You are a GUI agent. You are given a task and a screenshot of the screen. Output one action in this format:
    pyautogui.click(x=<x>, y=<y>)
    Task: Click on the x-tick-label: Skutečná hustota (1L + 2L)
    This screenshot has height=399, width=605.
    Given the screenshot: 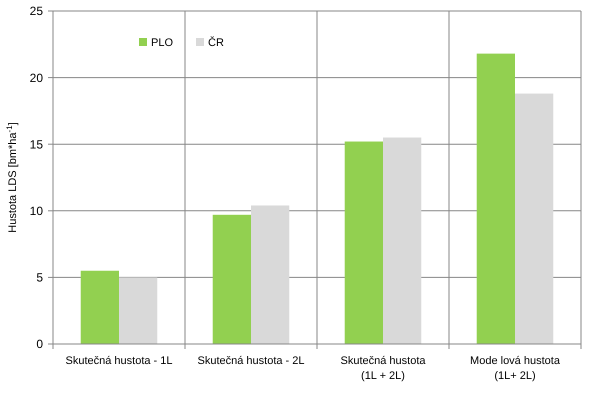 What is the action you would take?
    pyautogui.click(x=383, y=368)
    